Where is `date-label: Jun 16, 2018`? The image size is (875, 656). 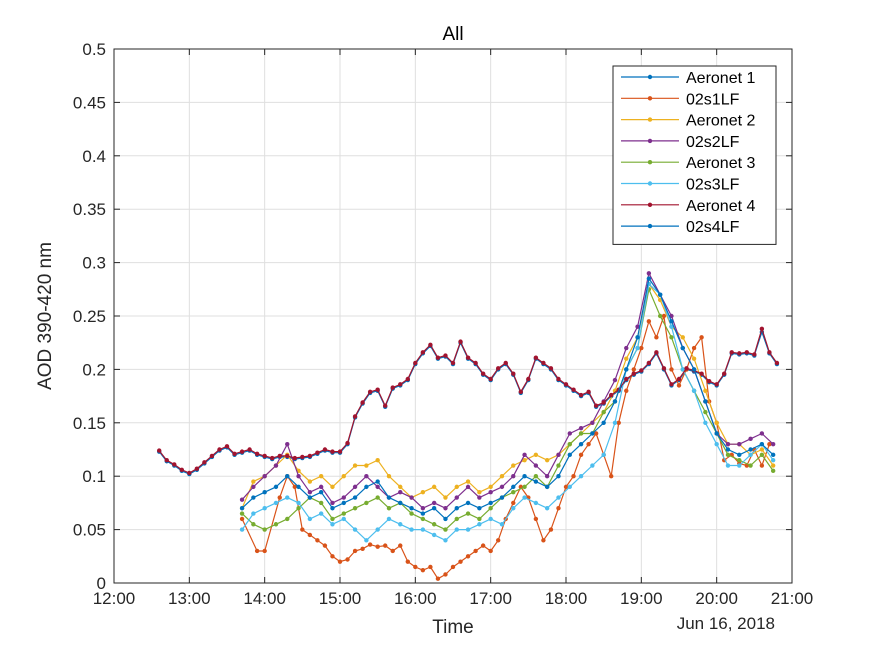
date-label: Jun 16, 2018 is located at coordinates (726, 623).